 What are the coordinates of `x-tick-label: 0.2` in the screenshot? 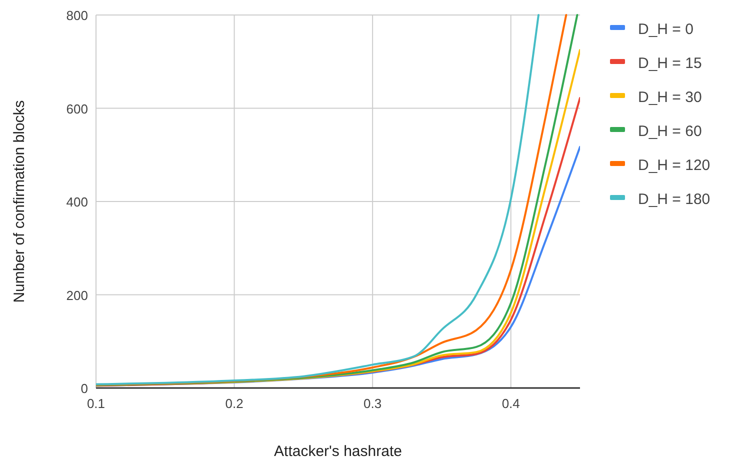 It's located at (234, 403).